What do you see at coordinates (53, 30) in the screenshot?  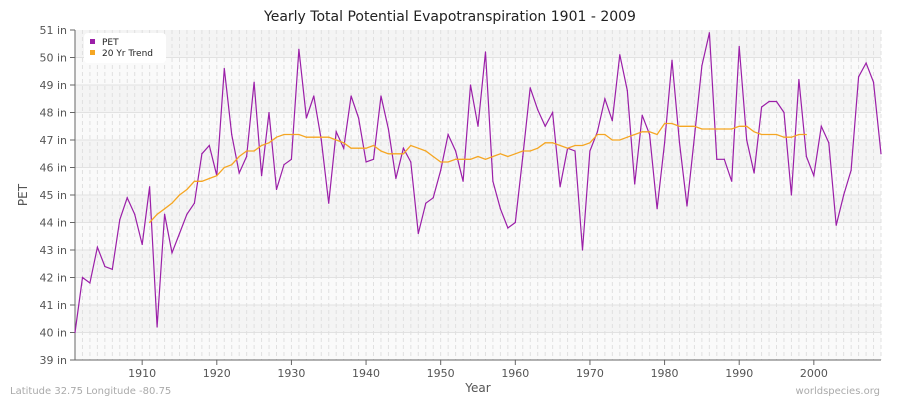 I see `y-tick-label: 51 in` at bounding box center [53, 30].